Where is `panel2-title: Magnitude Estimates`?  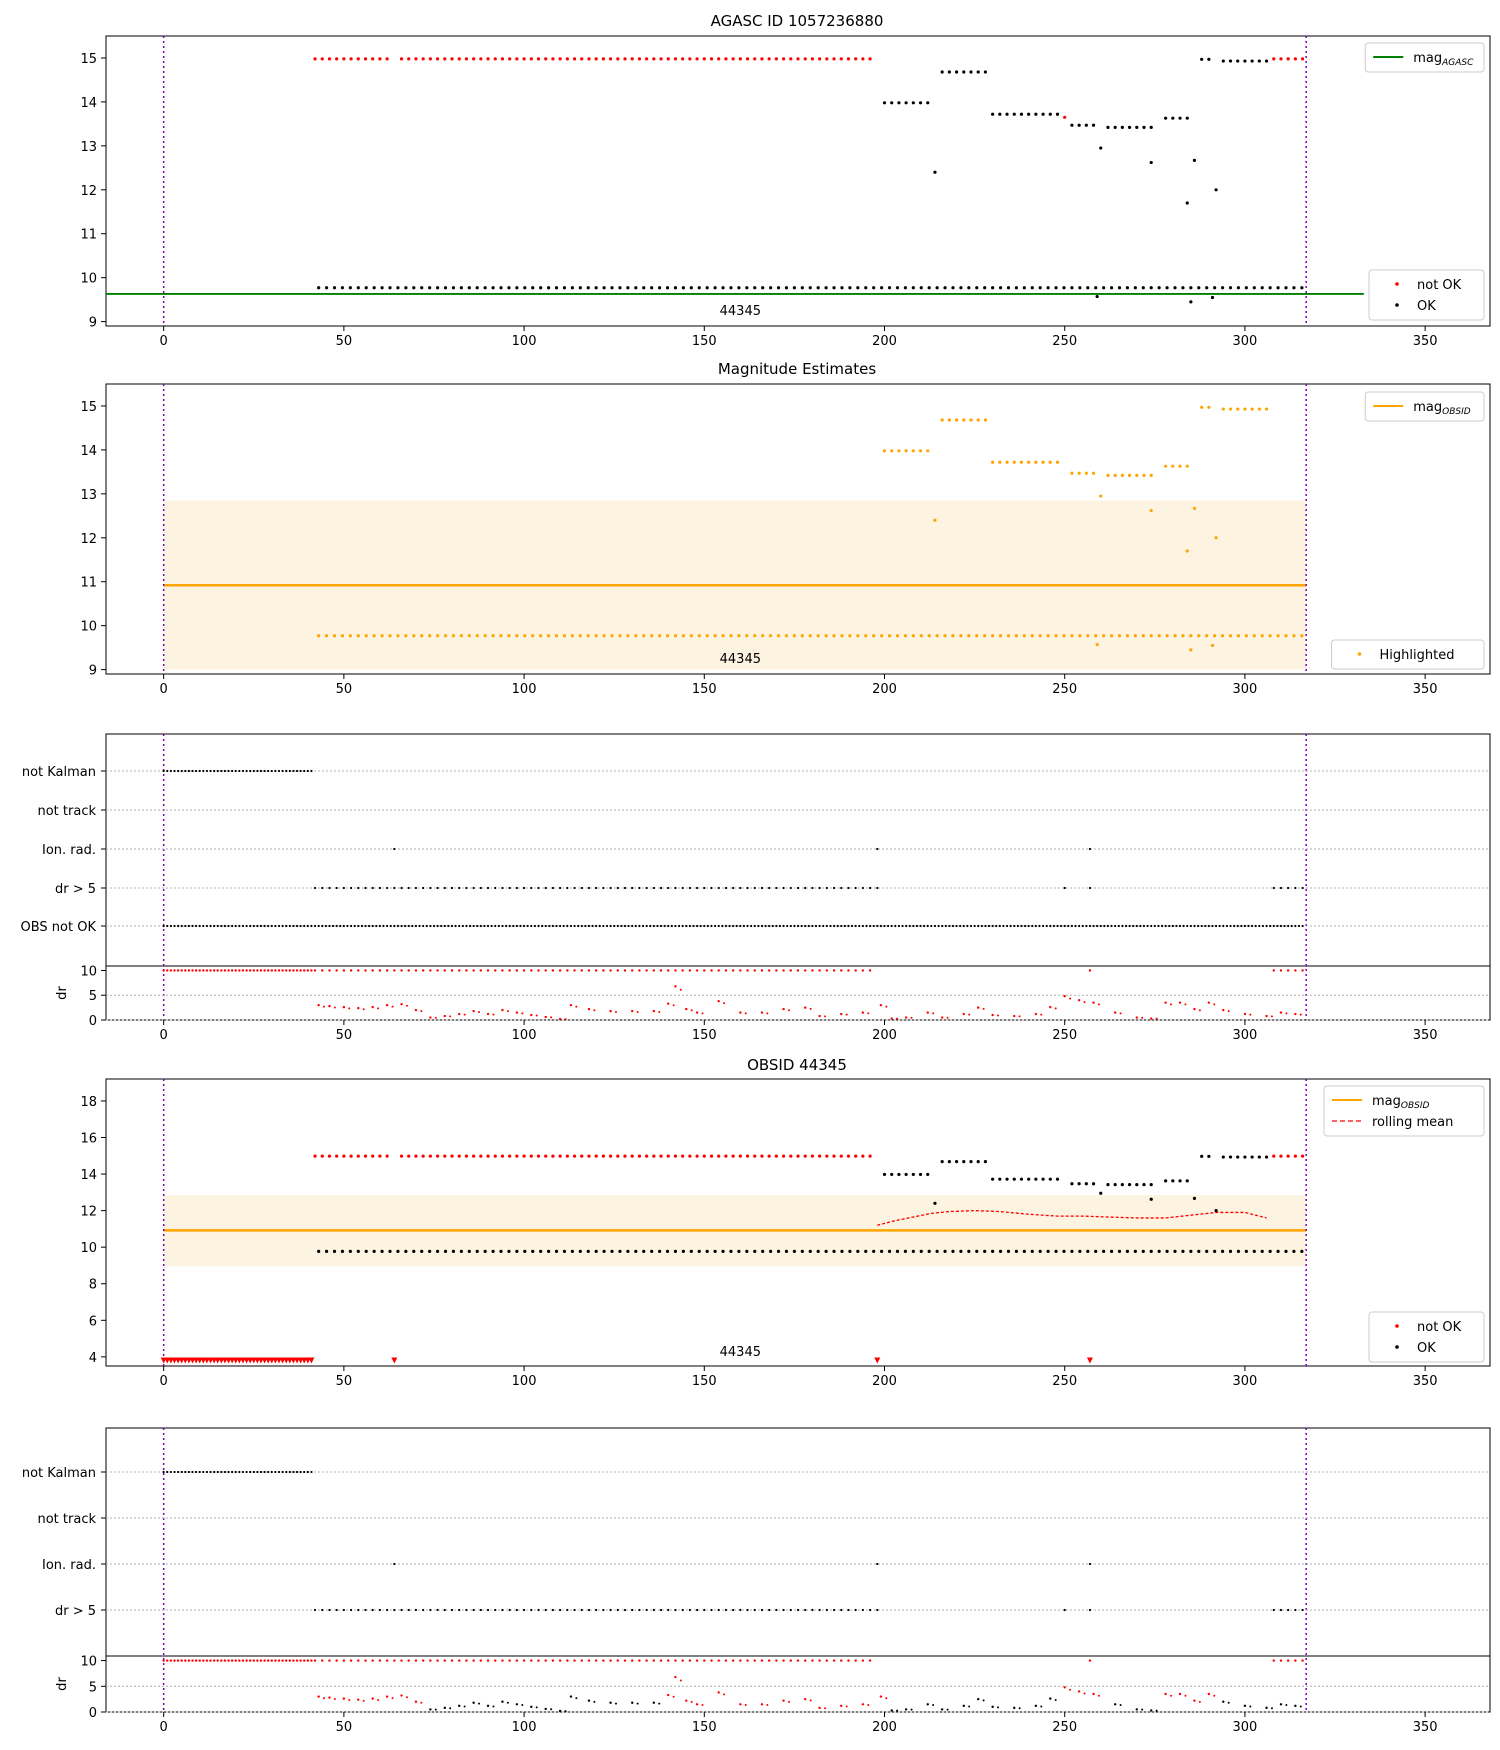
panel2-title: Magnitude Estimates is located at coordinates (797, 369).